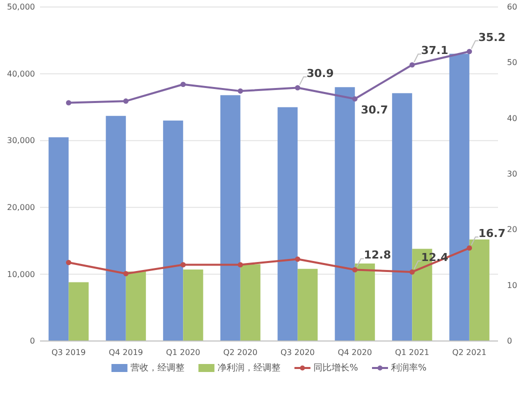 This screenshot has height=395, width=530. I want to click on y2-tick-label: 60, so click(512, 7).